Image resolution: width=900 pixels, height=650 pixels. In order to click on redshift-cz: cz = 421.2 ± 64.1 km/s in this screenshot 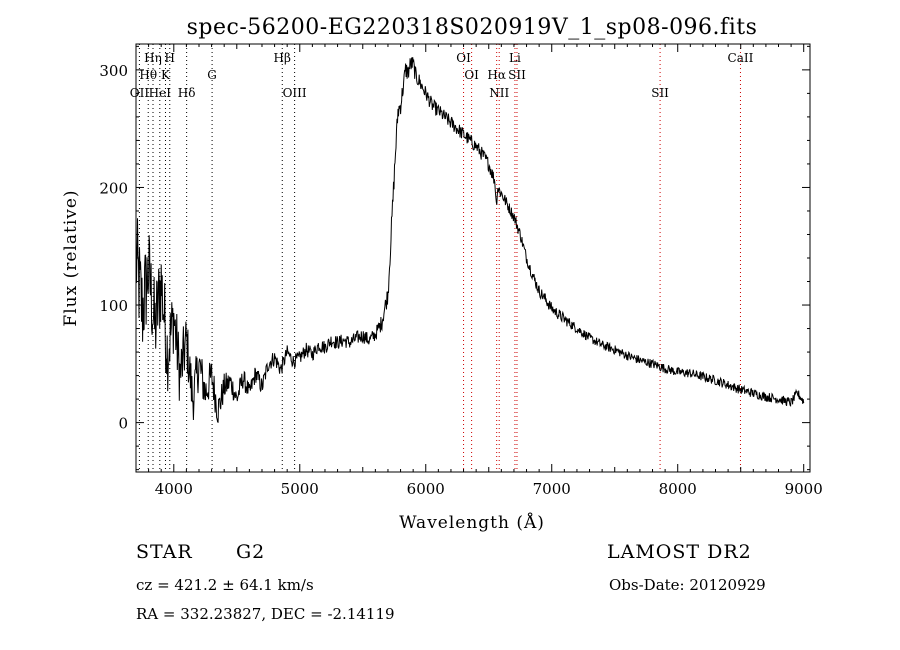, I will do `click(225, 585)`.